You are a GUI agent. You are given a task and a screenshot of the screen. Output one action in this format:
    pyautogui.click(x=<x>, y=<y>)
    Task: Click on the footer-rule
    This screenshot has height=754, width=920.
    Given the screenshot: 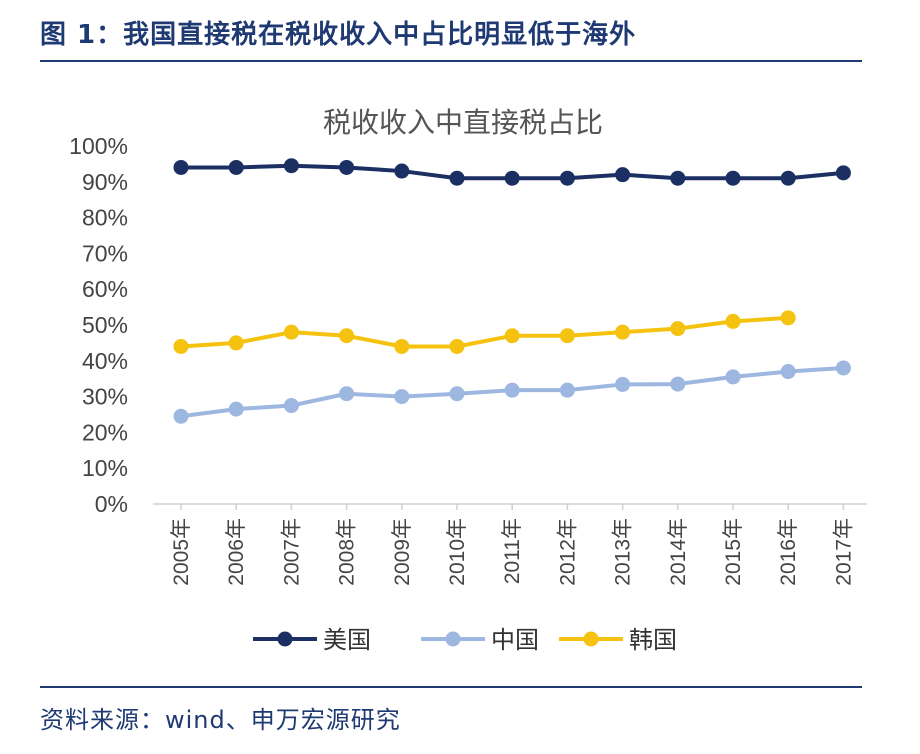 What is the action you would take?
    pyautogui.click(x=451, y=687)
    